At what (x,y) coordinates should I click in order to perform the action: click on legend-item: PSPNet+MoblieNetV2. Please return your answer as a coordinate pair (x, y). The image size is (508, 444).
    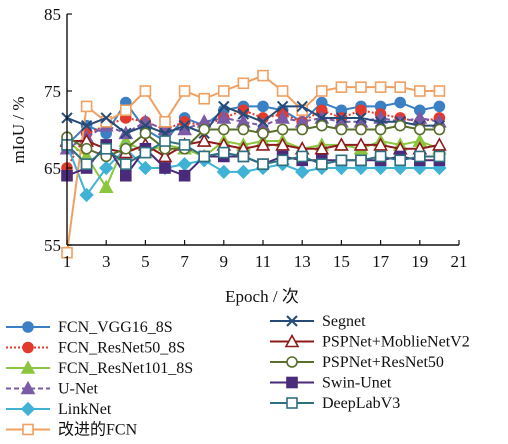
    Looking at the image, I should click on (370, 342).